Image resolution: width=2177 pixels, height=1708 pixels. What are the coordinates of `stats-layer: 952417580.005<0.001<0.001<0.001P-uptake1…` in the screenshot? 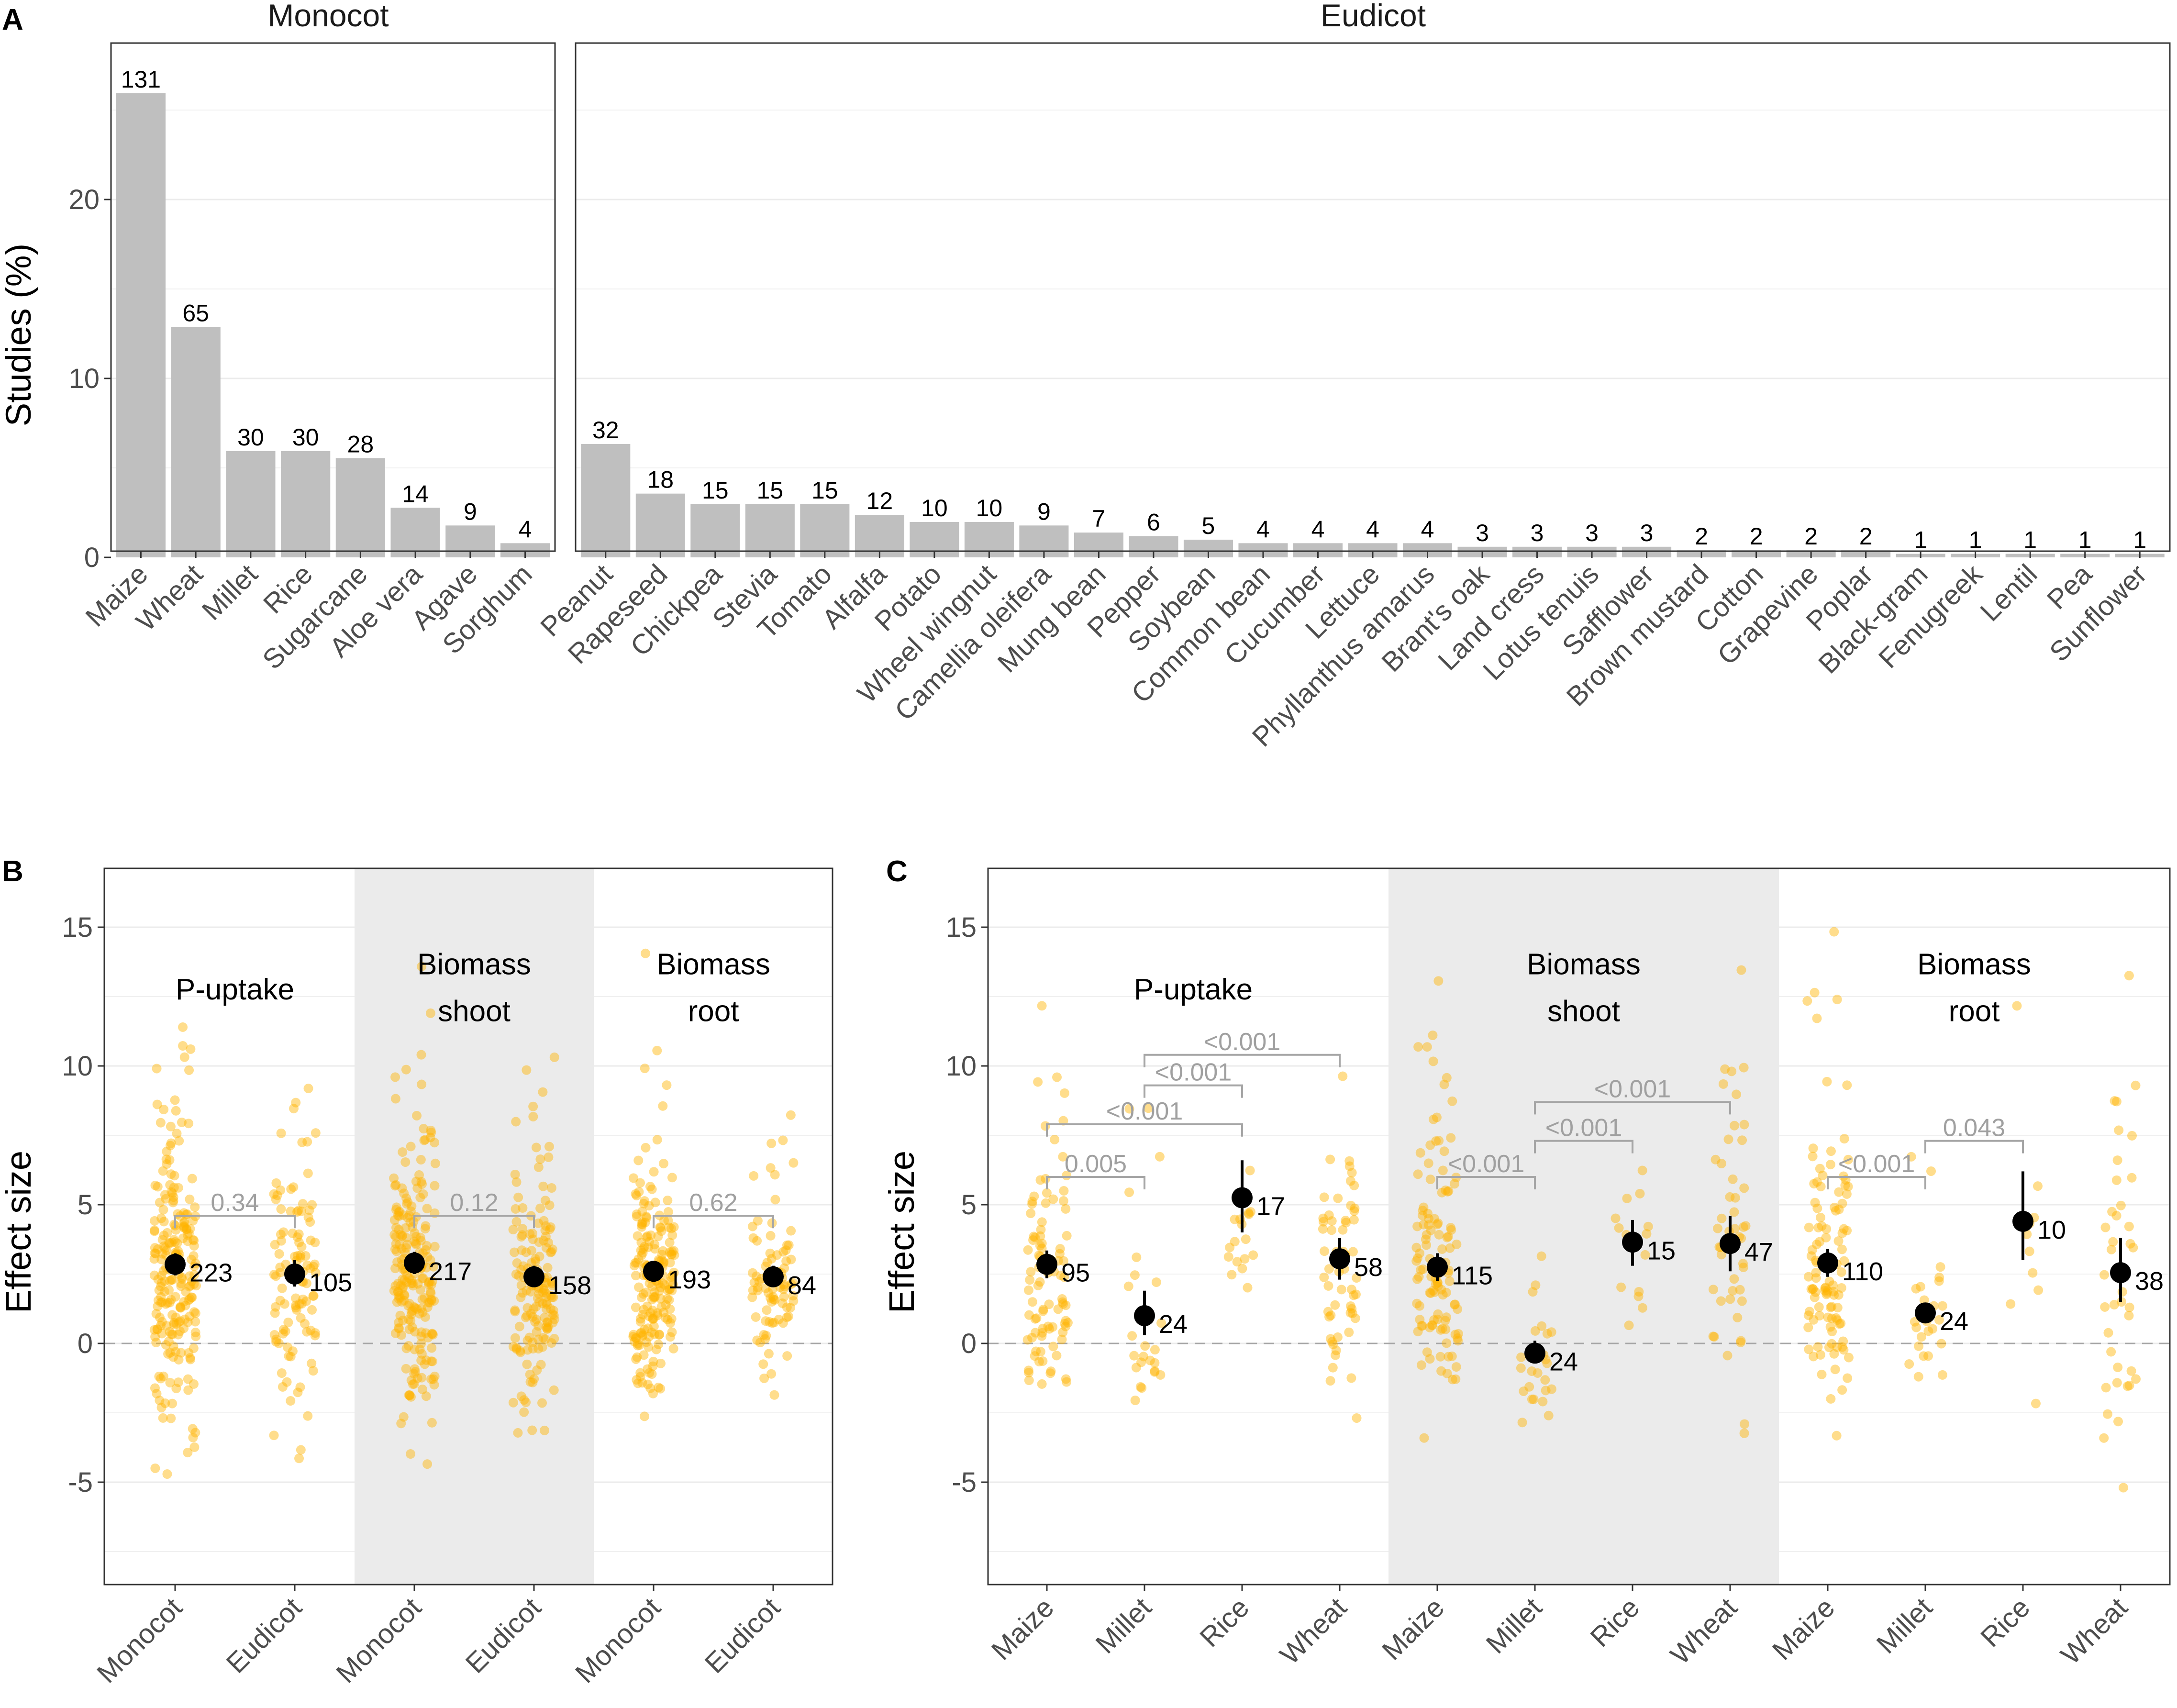 It's located at (1600, 1162).